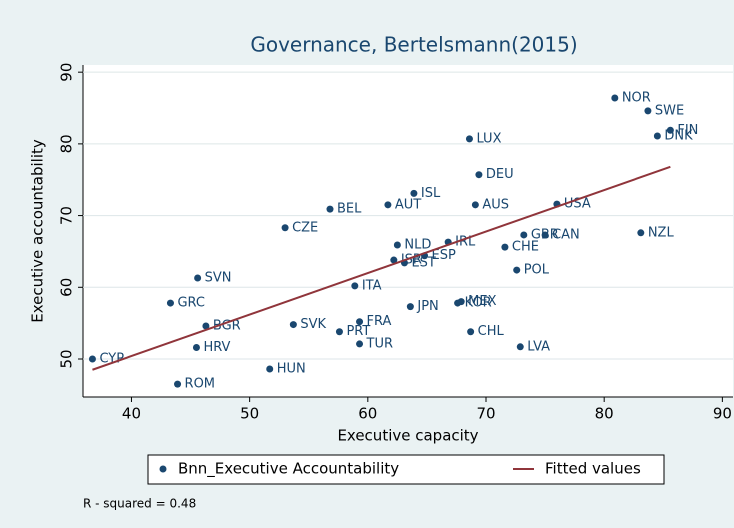 The image size is (734, 528). I want to click on point-label: POL, so click(537, 270).